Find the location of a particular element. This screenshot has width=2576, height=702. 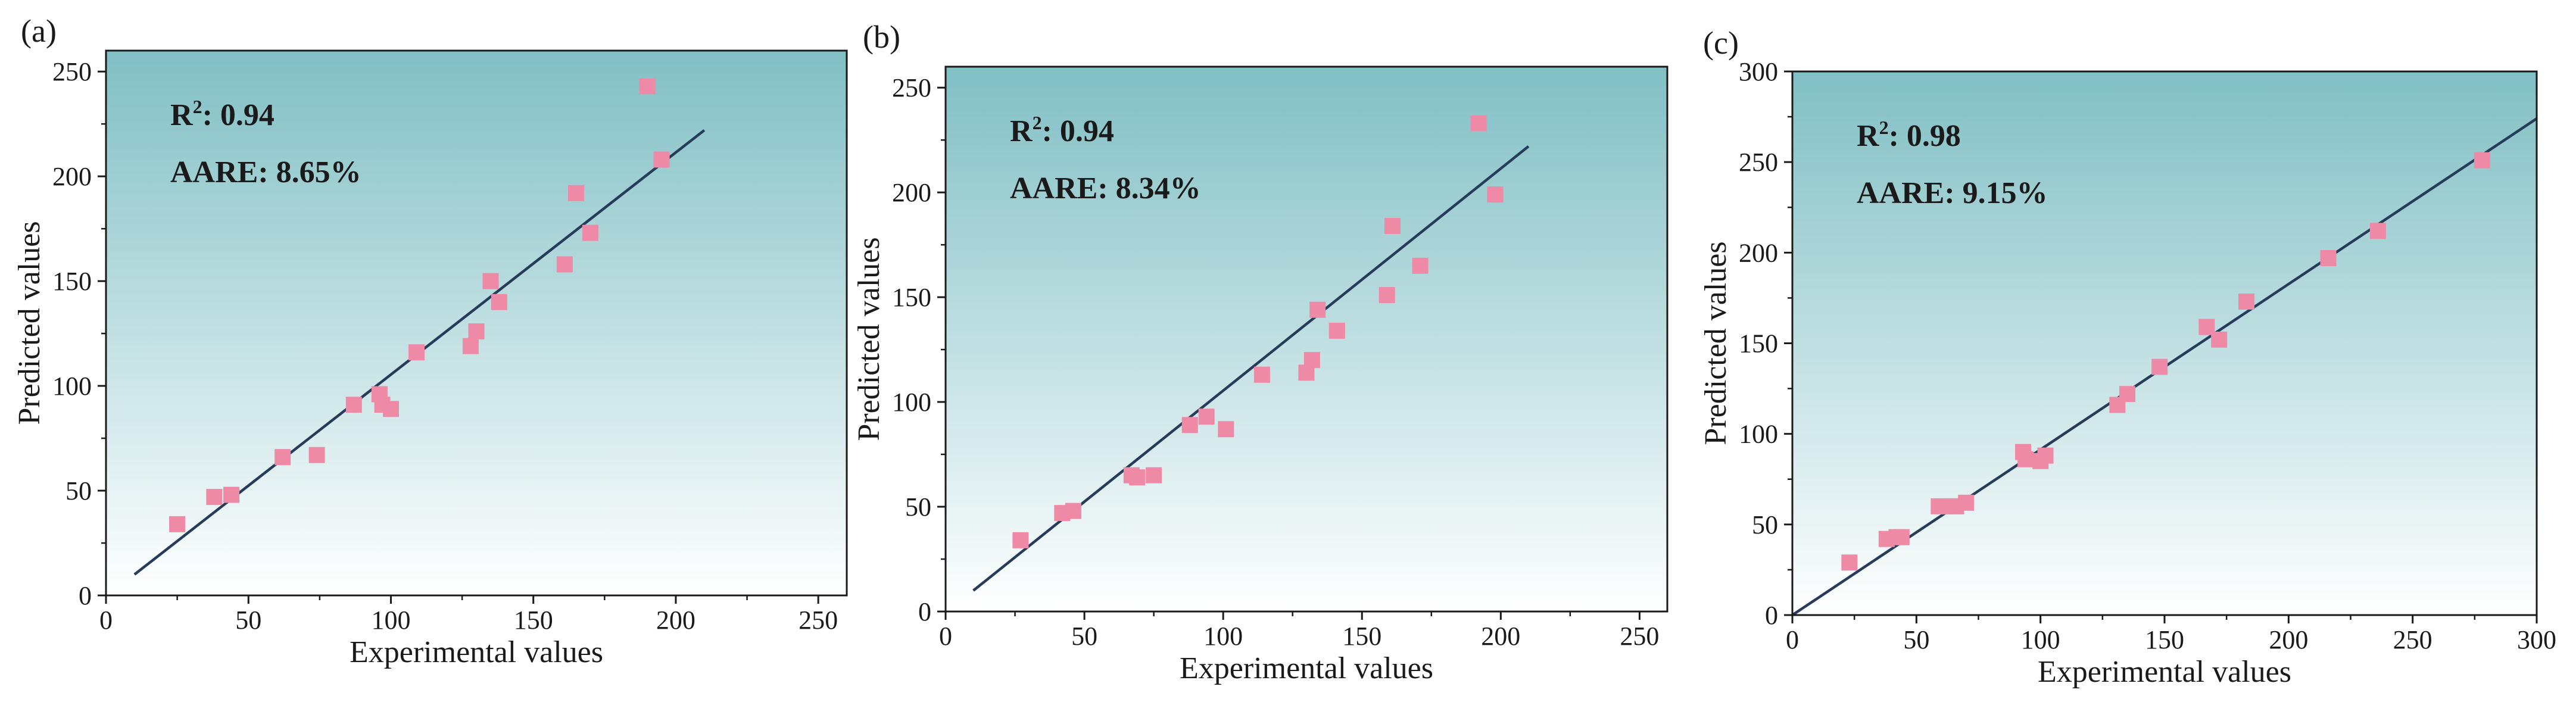

aare-annotation: AARE: 9.15% is located at coordinates (1952, 193).